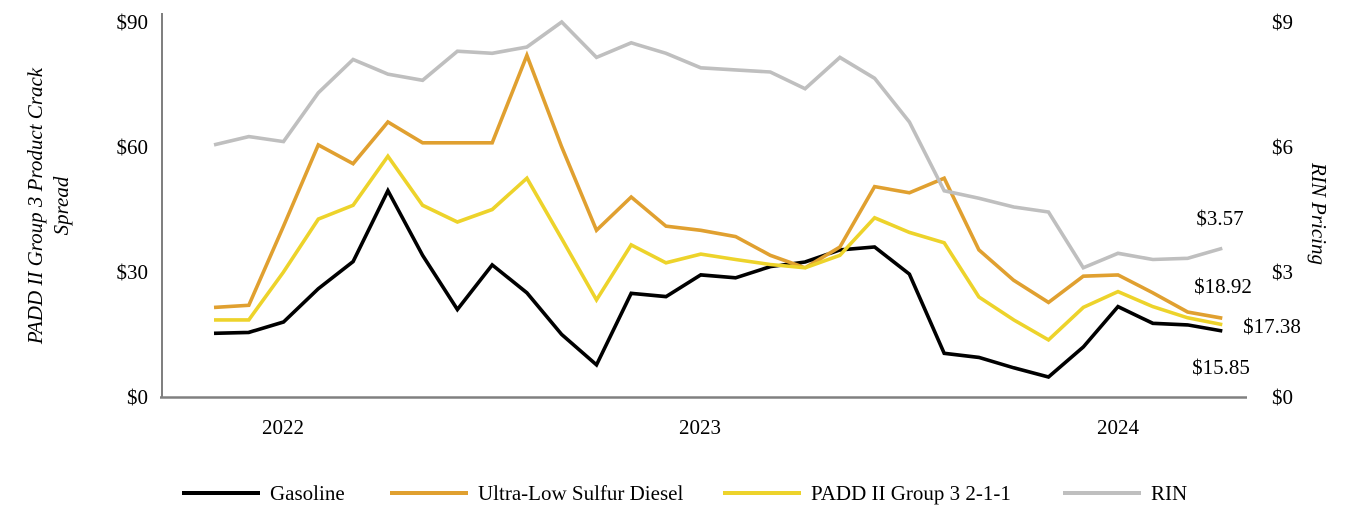 The image size is (1364, 532). Describe the element at coordinates (1221, 367) in the screenshot. I see `end-label-15.85: $15.85` at that location.